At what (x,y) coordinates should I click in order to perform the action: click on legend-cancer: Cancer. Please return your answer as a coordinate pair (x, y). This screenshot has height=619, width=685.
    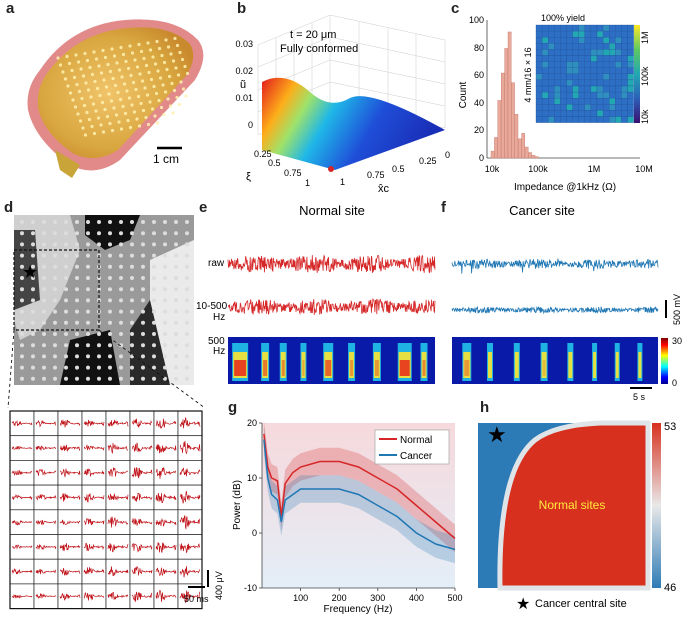
    Looking at the image, I should click on (416, 456).